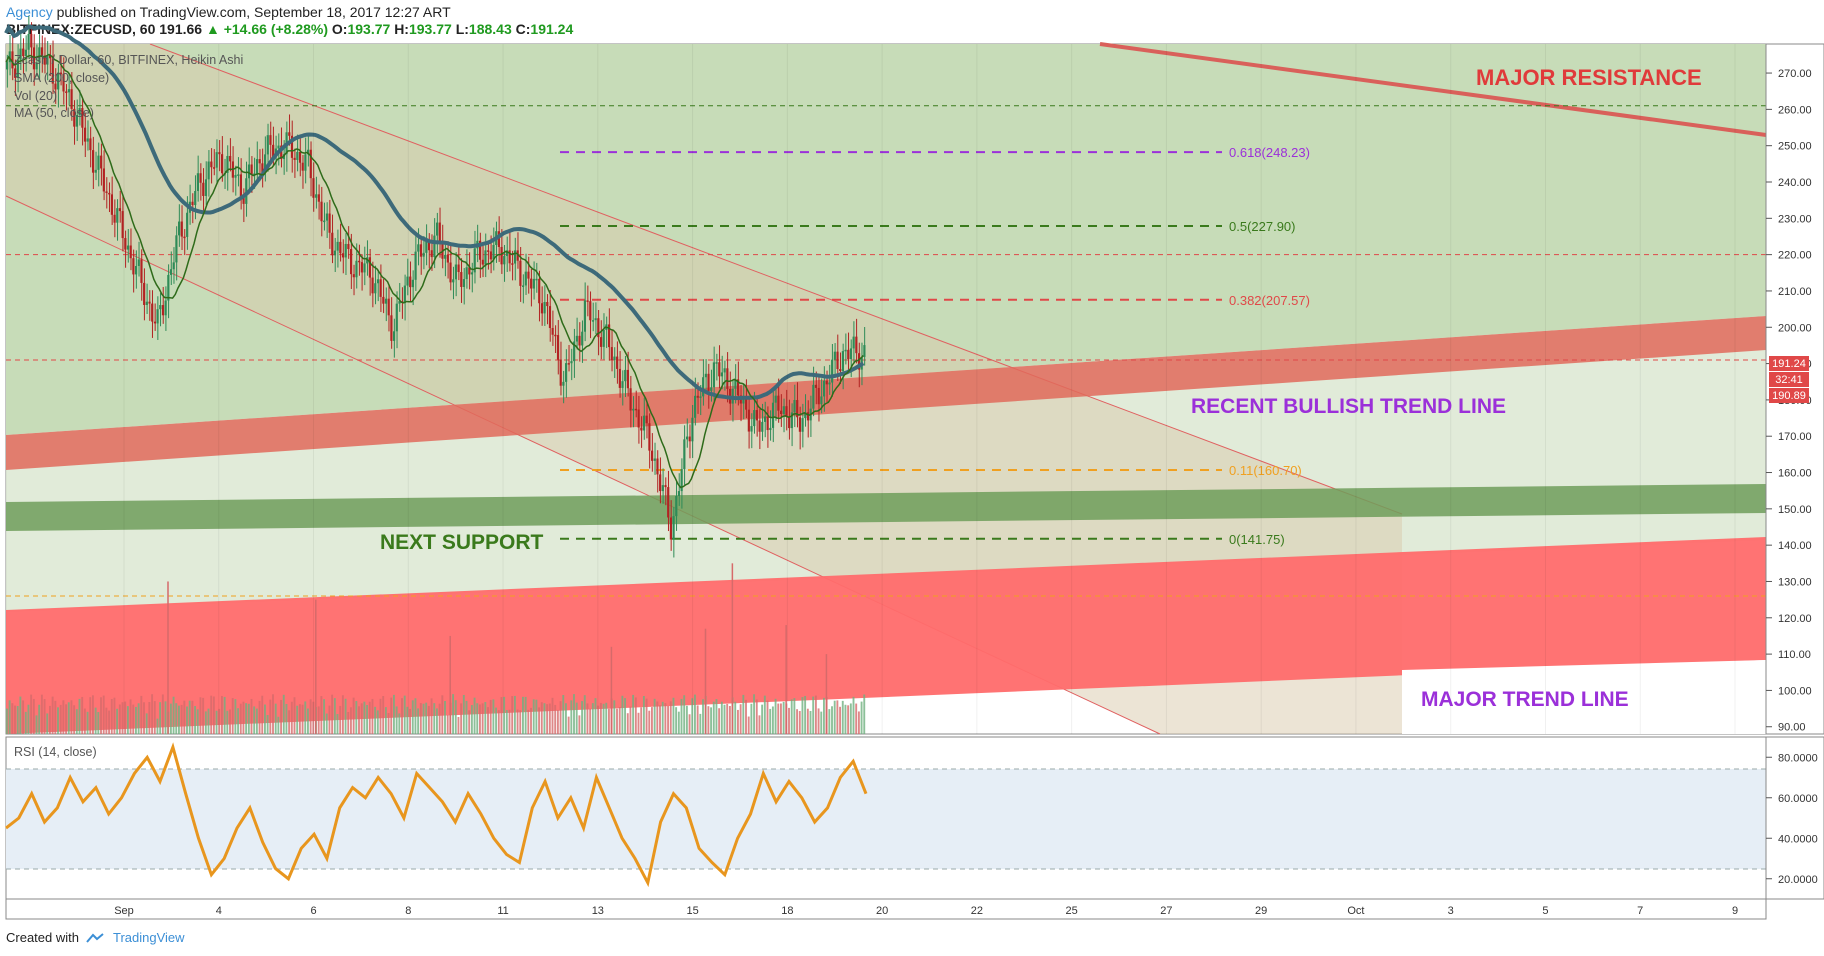 This screenshot has height=956, width=1824. I want to click on time-axis, so click(886, 909).